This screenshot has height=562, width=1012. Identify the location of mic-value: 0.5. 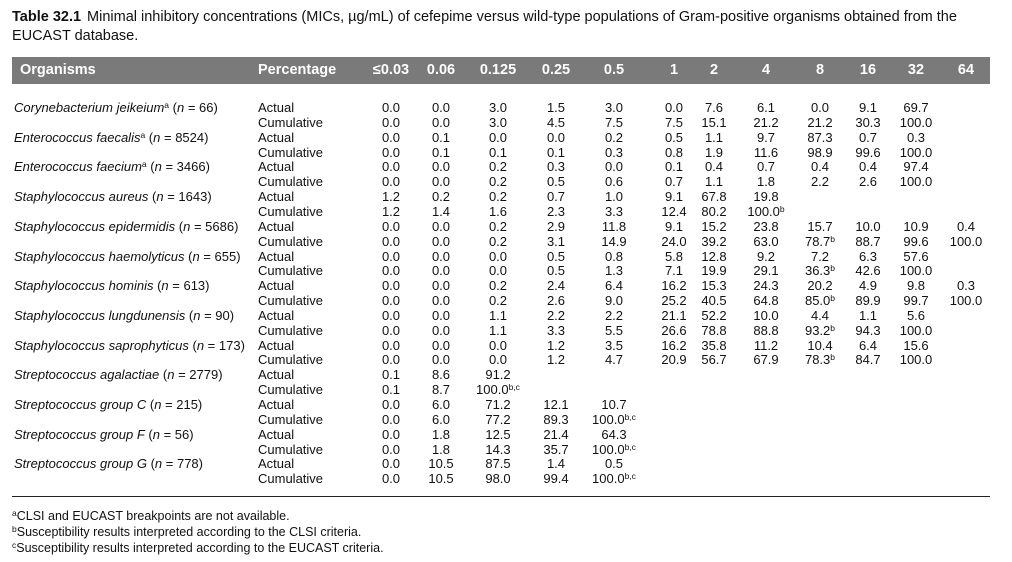
(614, 464).